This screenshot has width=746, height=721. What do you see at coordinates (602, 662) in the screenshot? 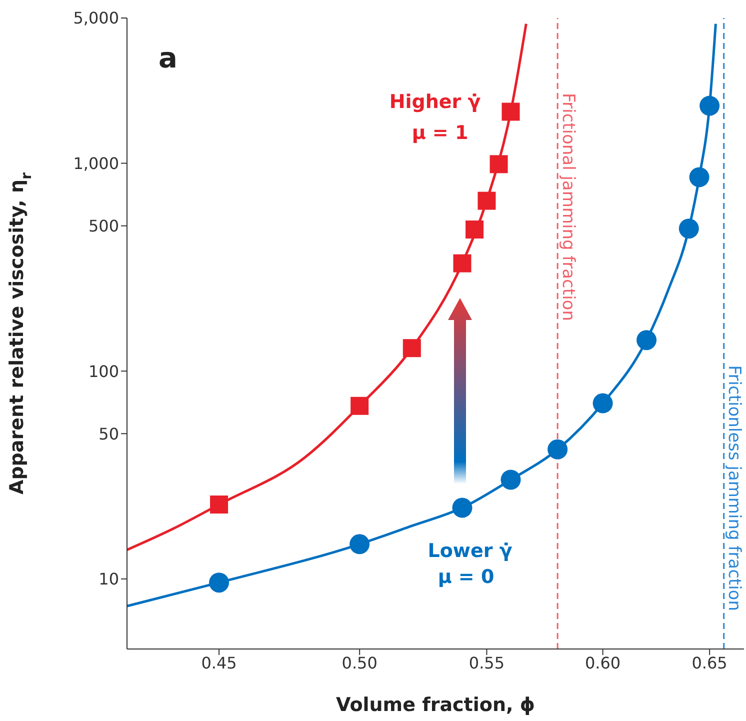
I see `x-tick-label: 0.60` at bounding box center [602, 662].